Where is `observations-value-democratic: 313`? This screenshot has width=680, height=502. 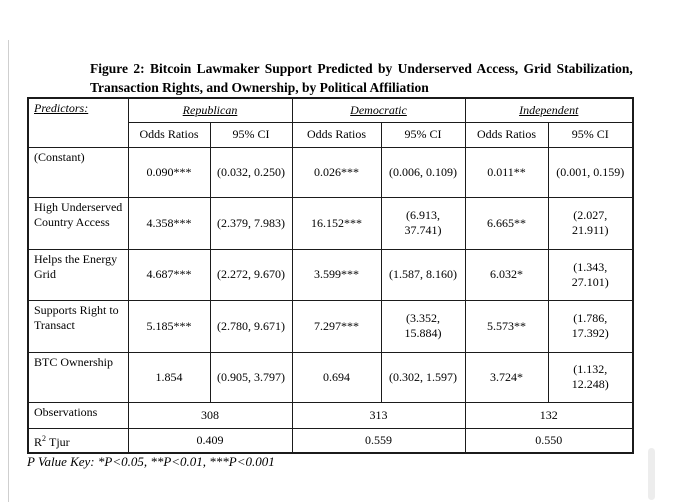 observations-value-democratic: 313 is located at coordinates (378, 415).